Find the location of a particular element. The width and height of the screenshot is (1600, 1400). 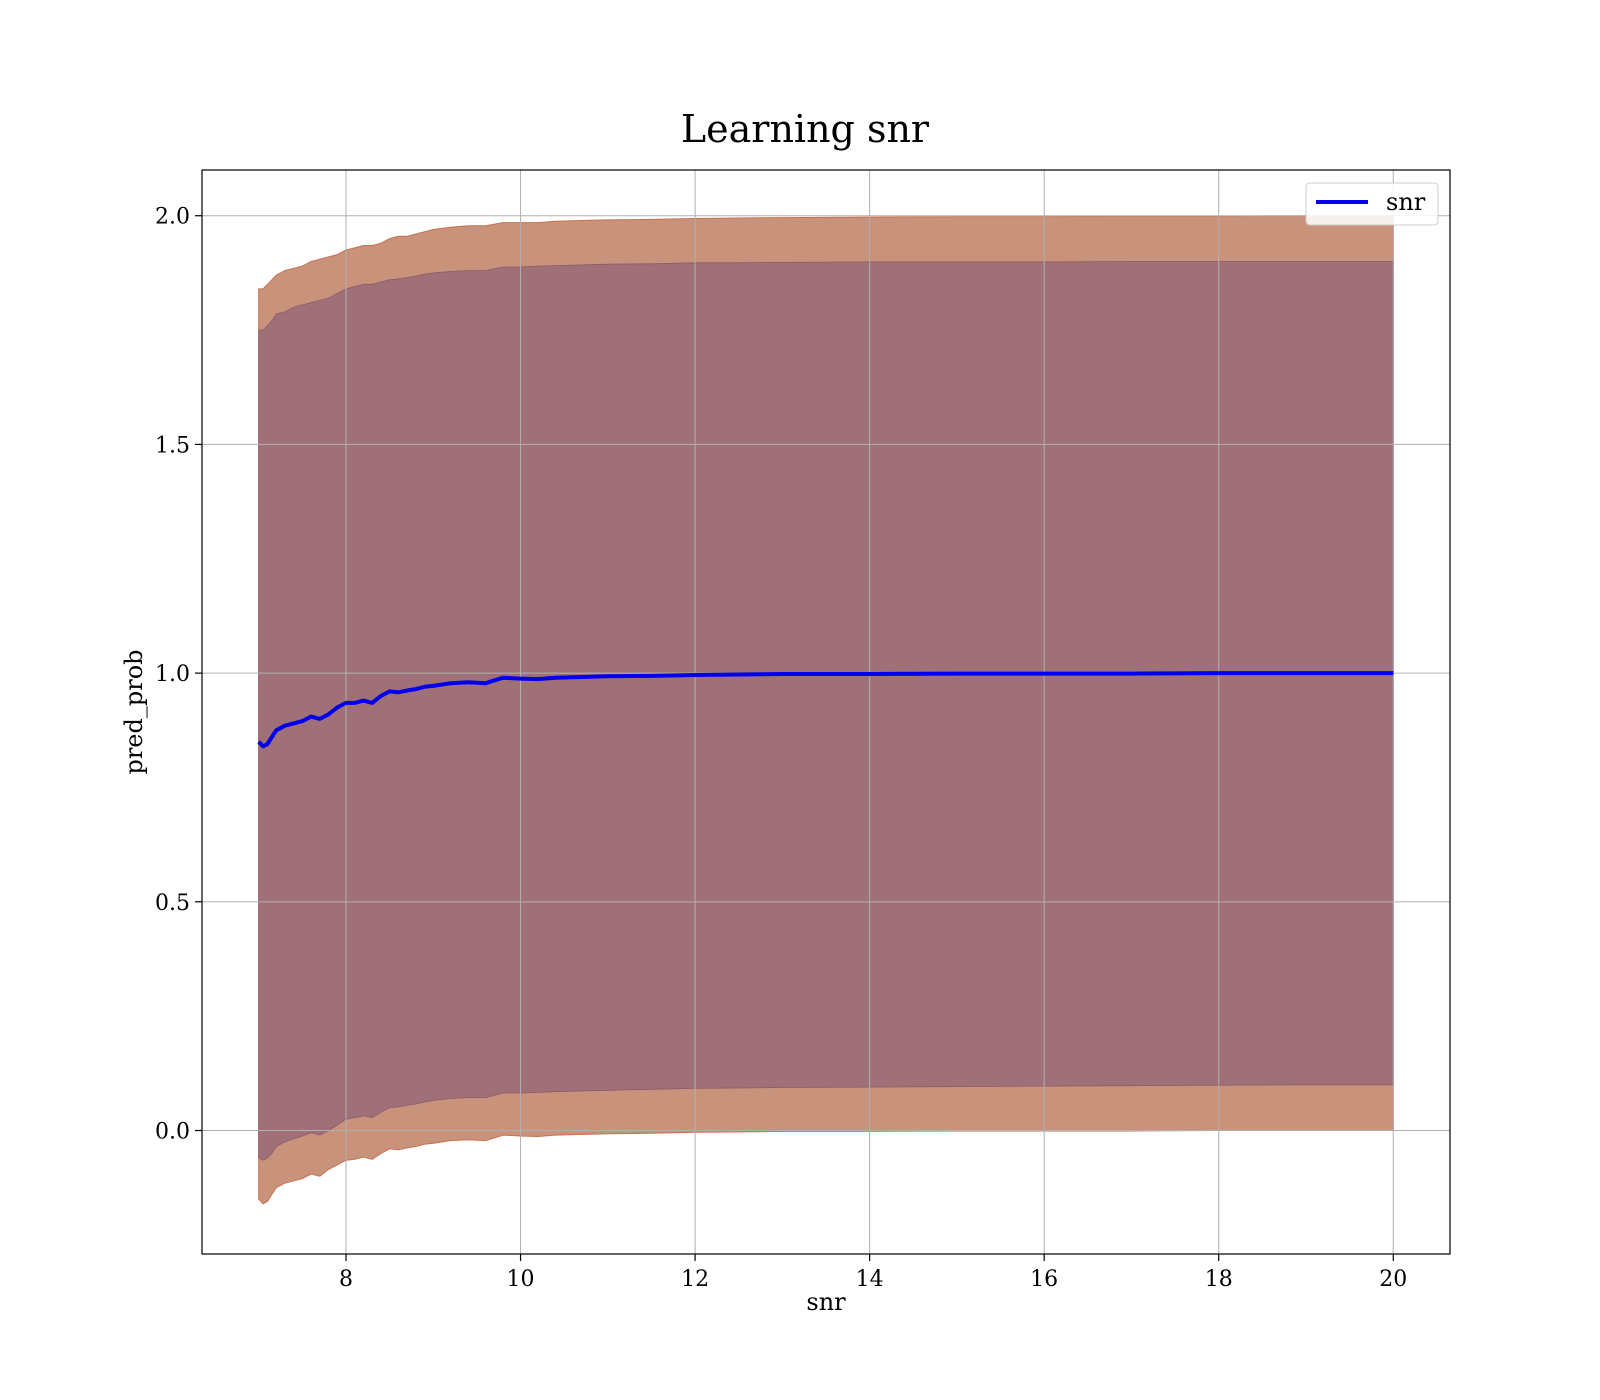

series-line-layer is located at coordinates (825, 710).